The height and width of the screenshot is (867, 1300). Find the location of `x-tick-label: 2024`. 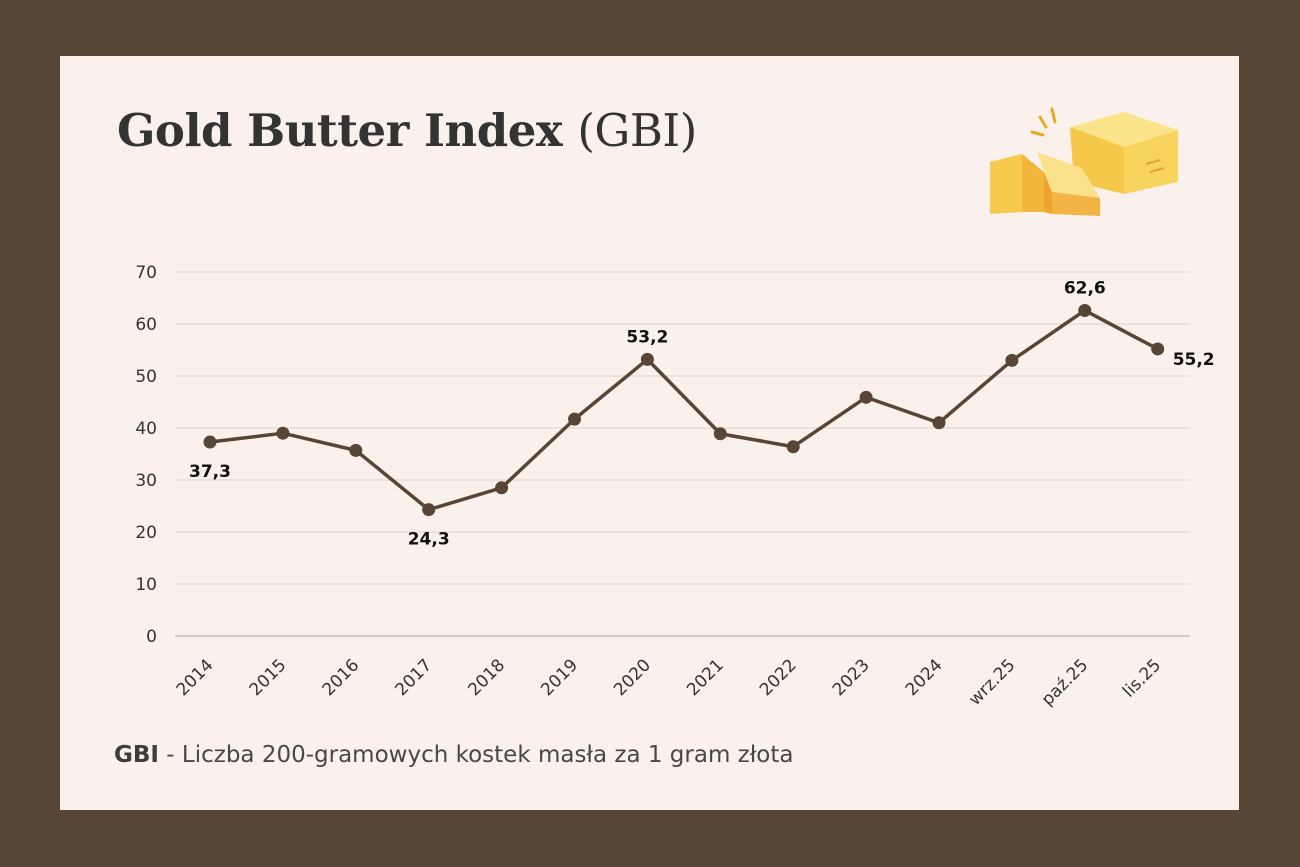

x-tick-label: 2024 is located at coordinates (924, 677).